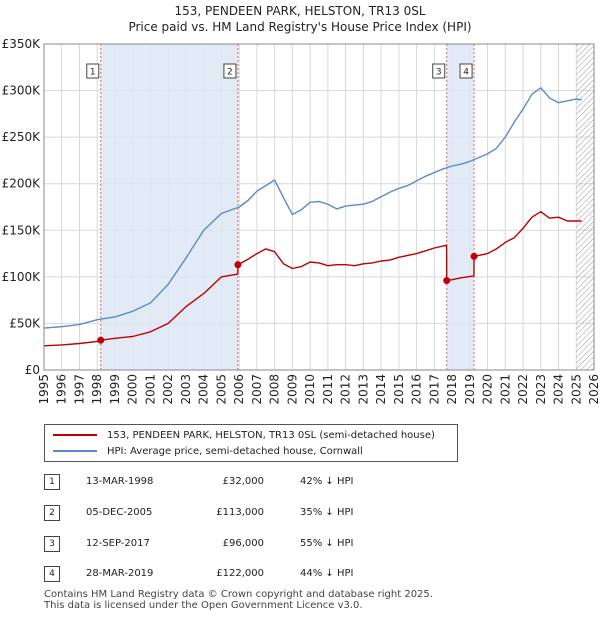 The height and width of the screenshot is (620, 600). Describe the element at coordinates (75, 451) in the screenshot. I see `legend-hpi-swatch` at that location.